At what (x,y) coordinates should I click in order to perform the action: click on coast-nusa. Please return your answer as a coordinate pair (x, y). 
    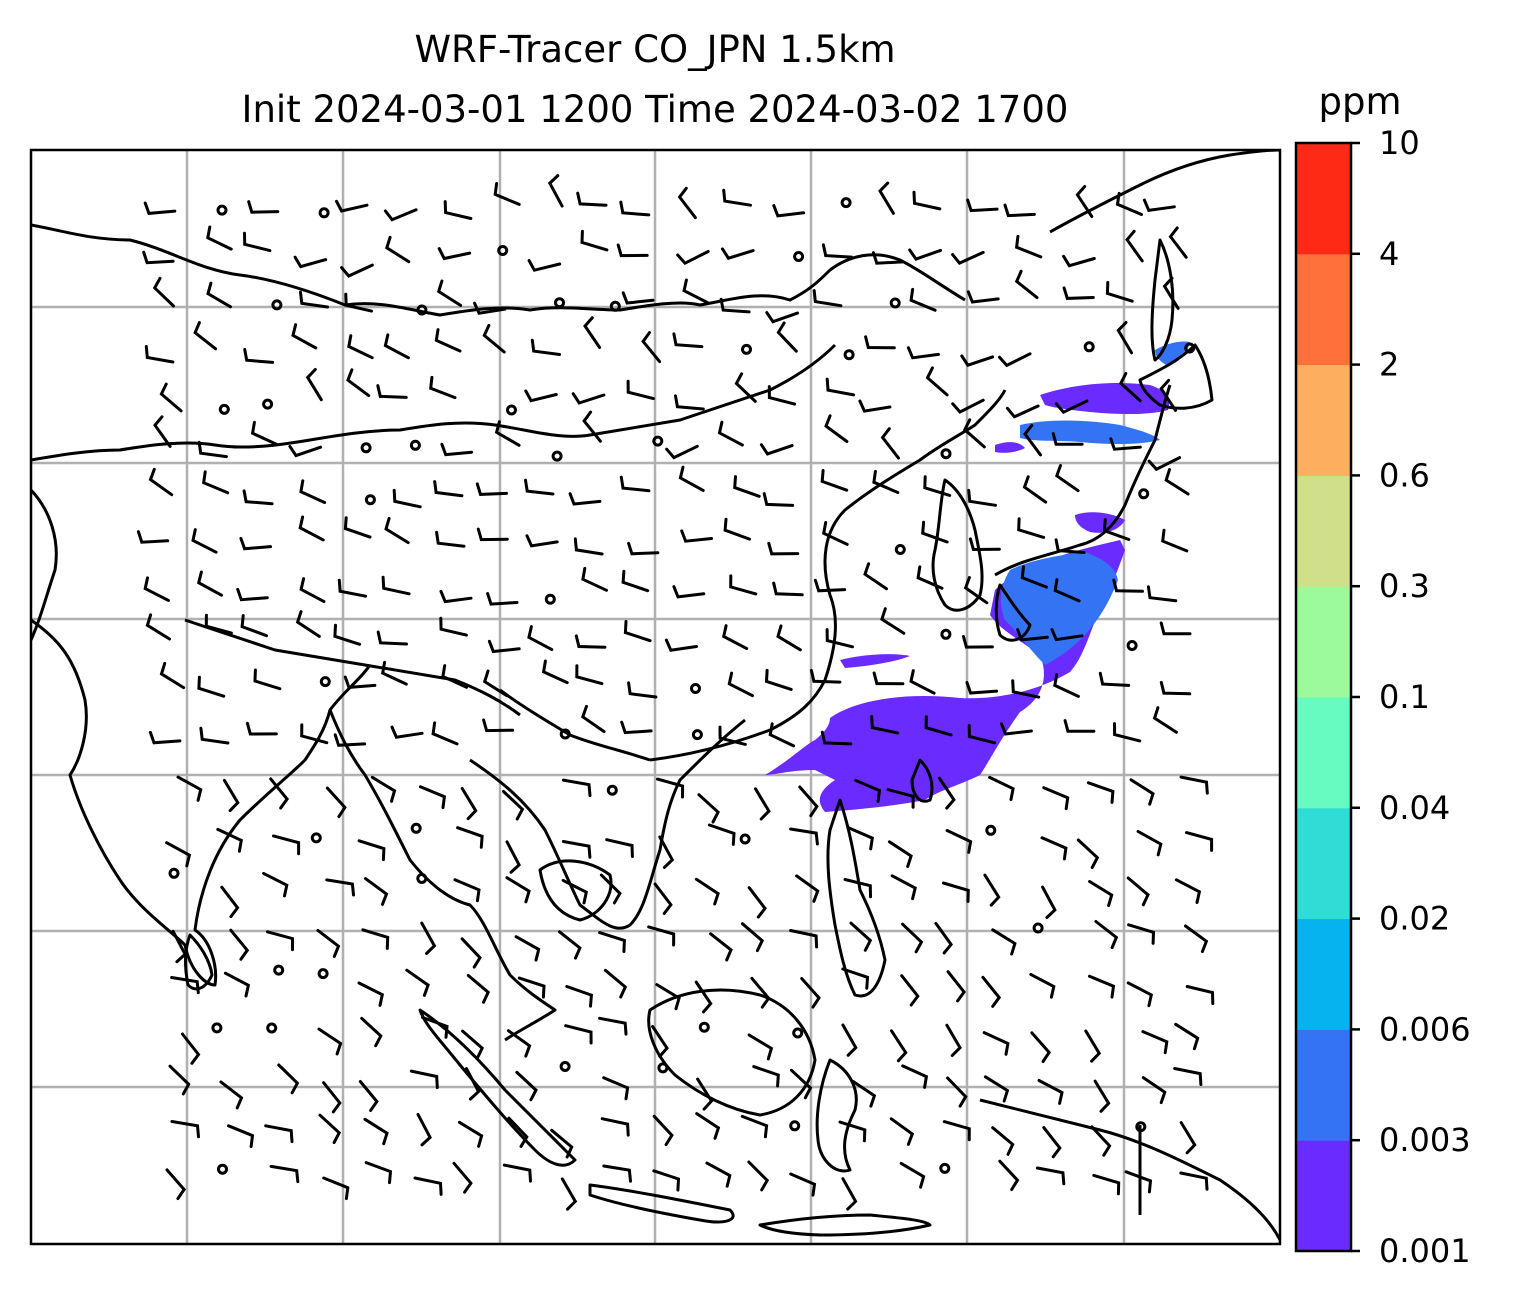
    Looking at the image, I should click on (845, 1225).